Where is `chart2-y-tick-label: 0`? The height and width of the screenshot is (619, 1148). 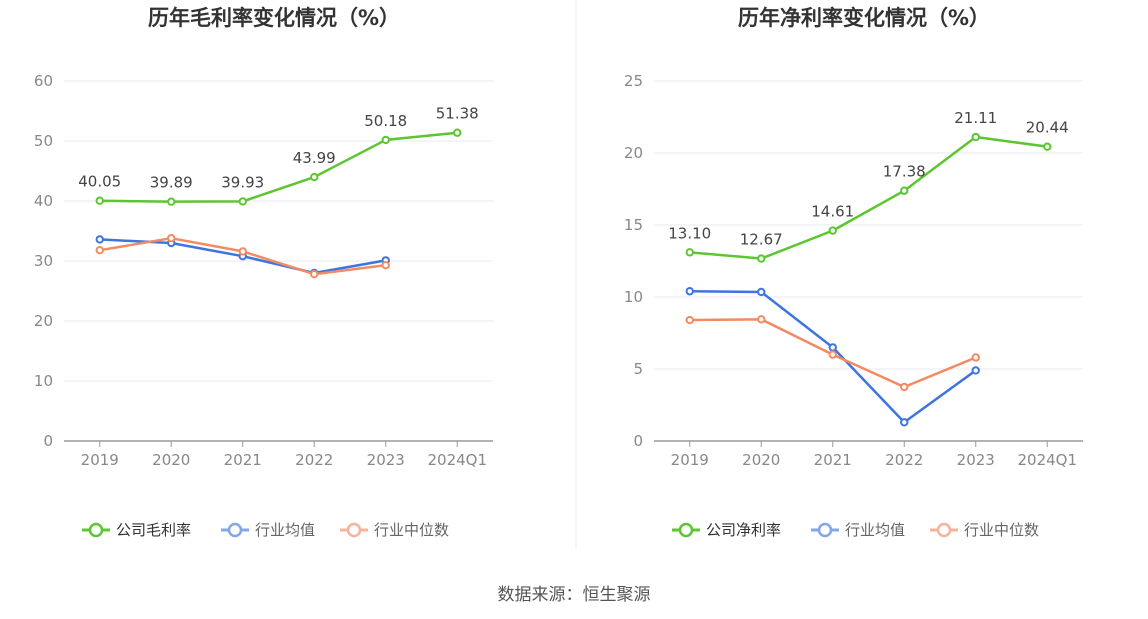 chart2-y-tick-label: 0 is located at coordinates (638, 441).